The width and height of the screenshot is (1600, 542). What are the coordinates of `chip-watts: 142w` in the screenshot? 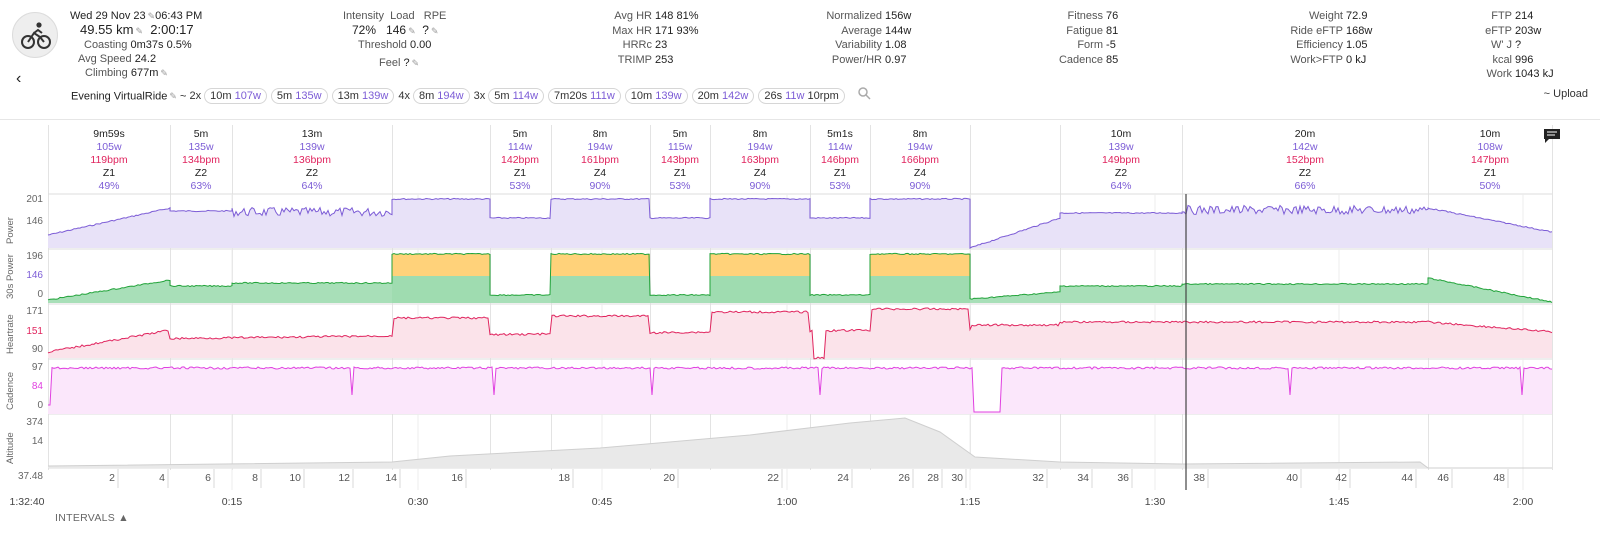 It's located at (735, 96).